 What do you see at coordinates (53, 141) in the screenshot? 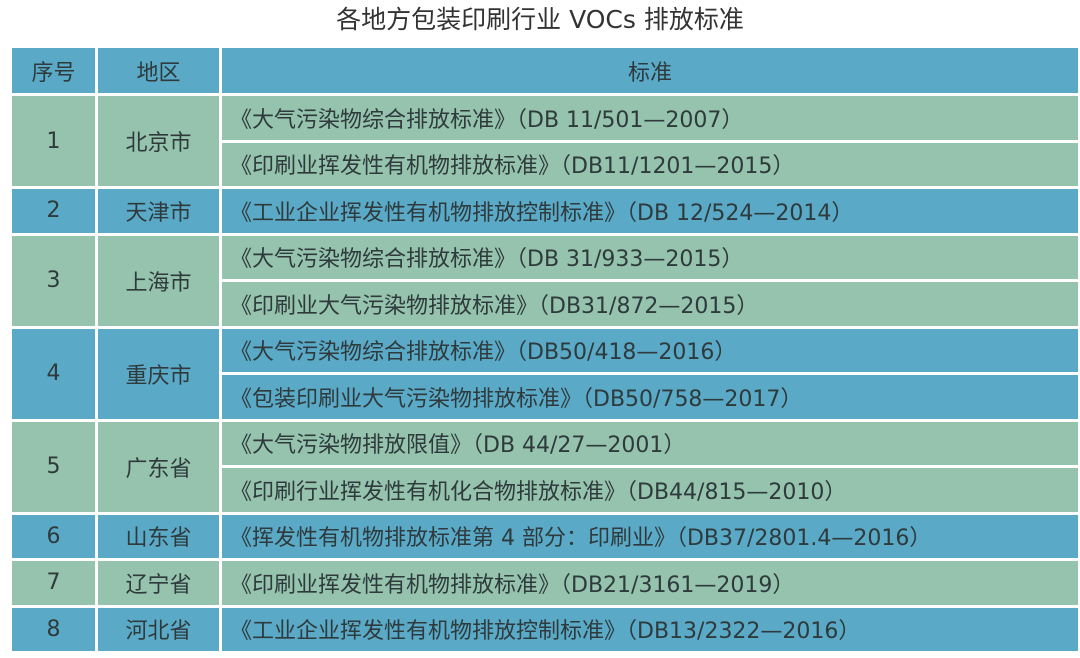
I see `row-number: 1` at bounding box center [53, 141].